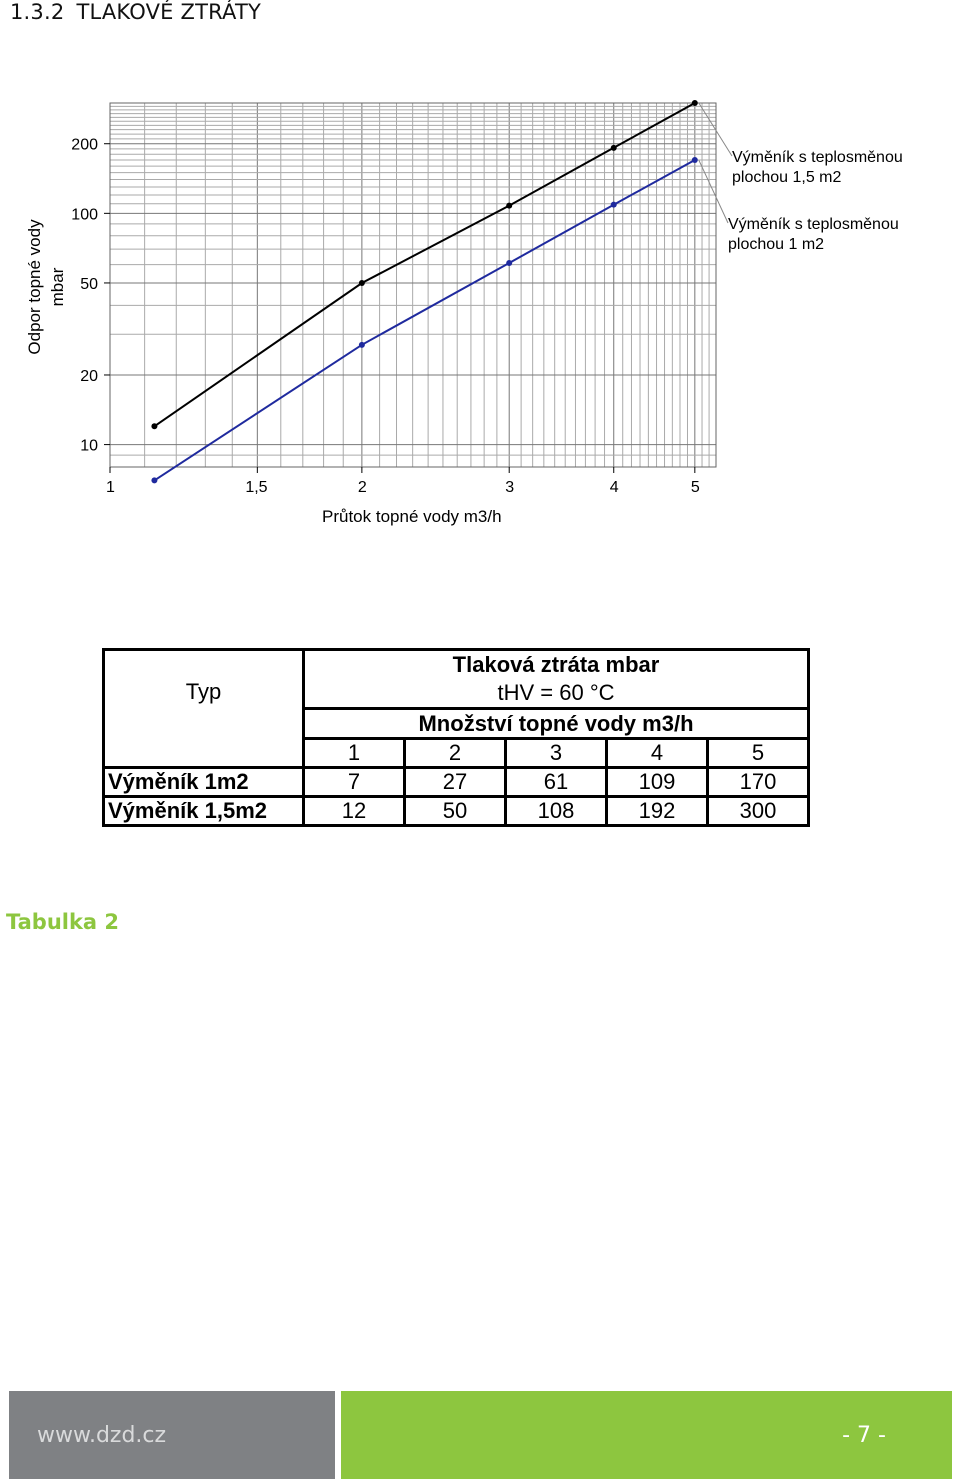  What do you see at coordinates (657, 811) in the screenshot?
I see `table-cell: 192` at bounding box center [657, 811].